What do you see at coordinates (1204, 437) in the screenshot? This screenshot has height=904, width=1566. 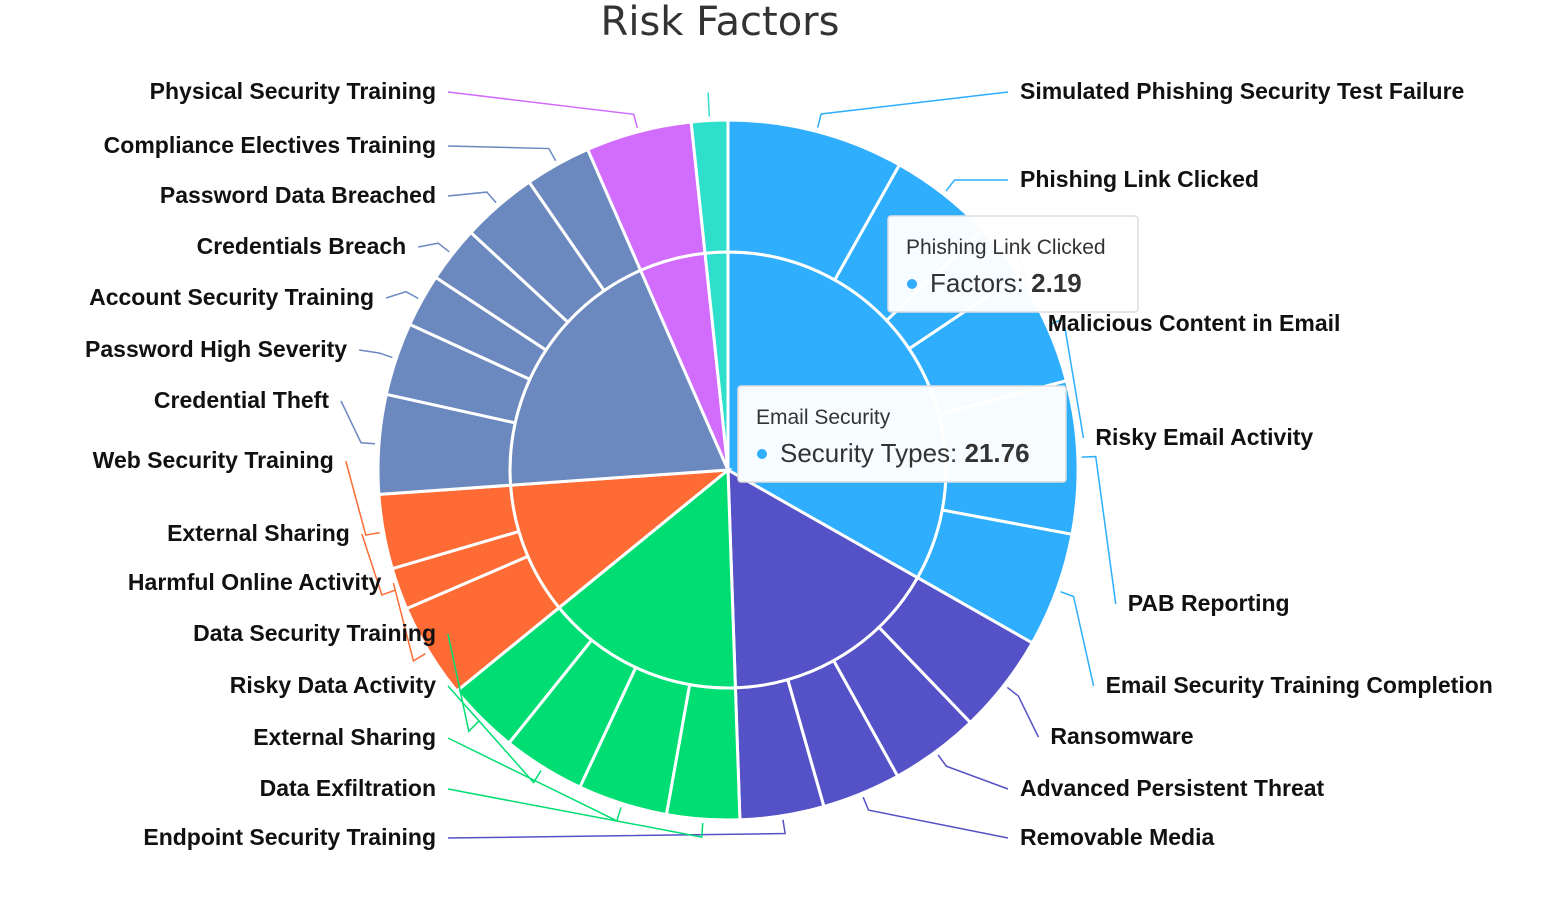 I see `segment-label: Risky Email Activity` at bounding box center [1204, 437].